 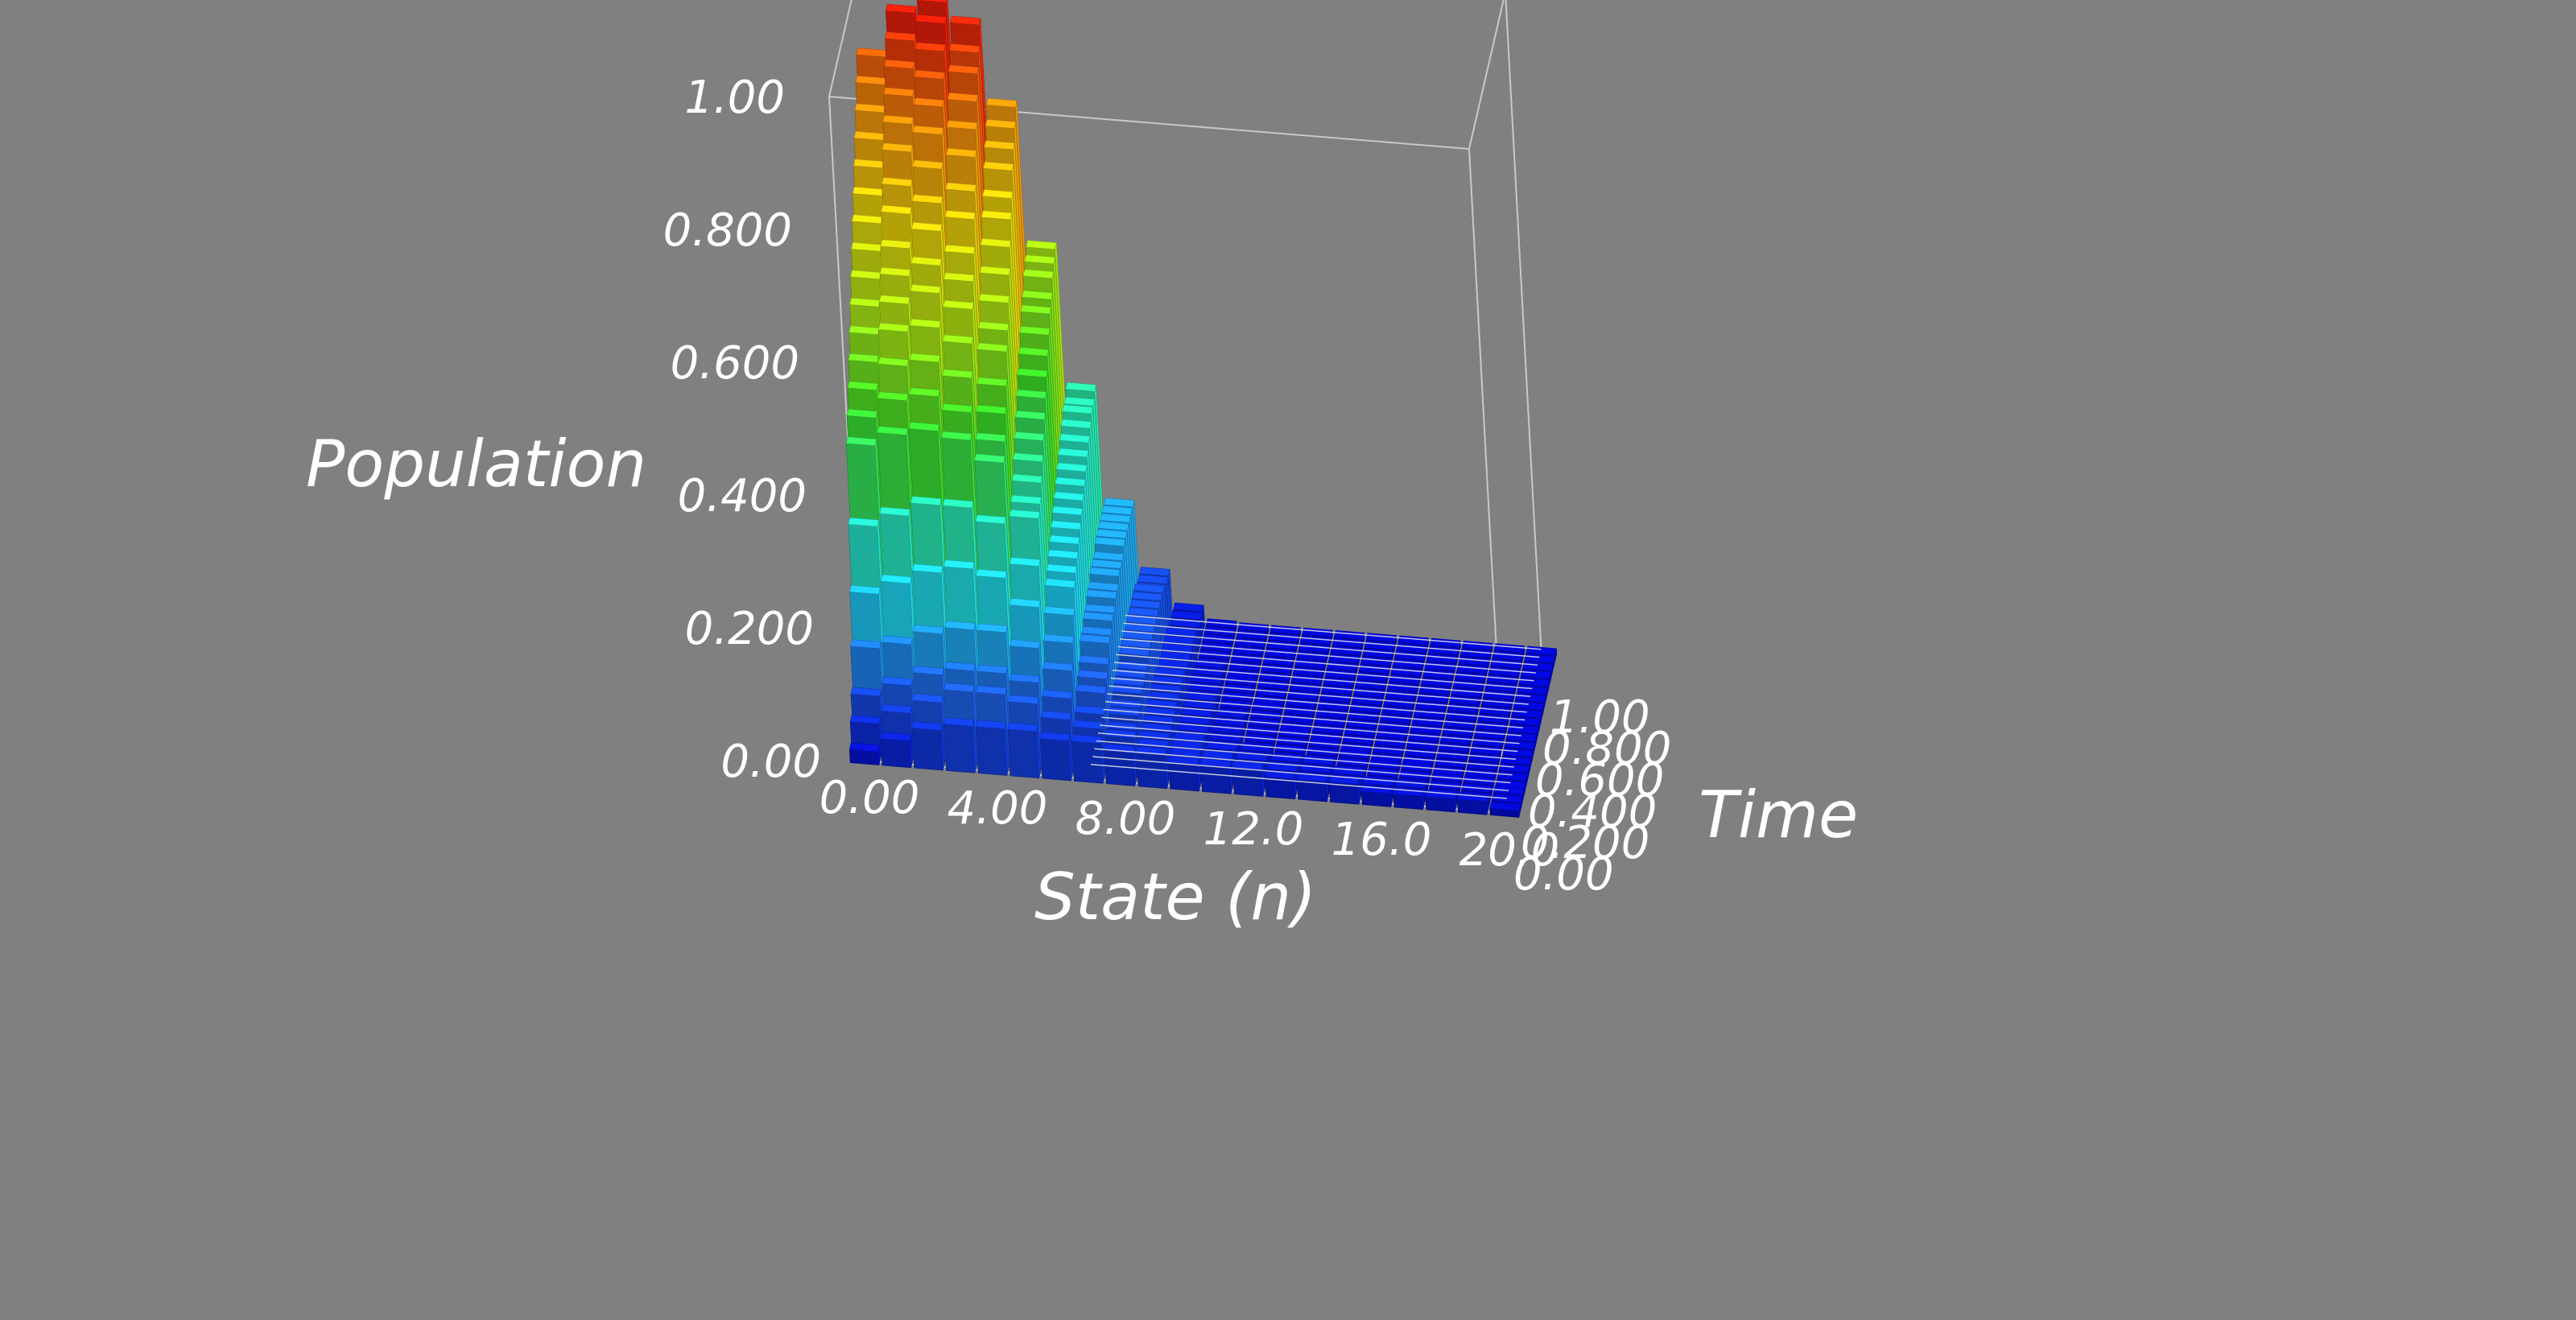 What do you see at coordinates (1606, 749) in the screenshot?
I see `y-tick-label: 0.800` at bounding box center [1606, 749].